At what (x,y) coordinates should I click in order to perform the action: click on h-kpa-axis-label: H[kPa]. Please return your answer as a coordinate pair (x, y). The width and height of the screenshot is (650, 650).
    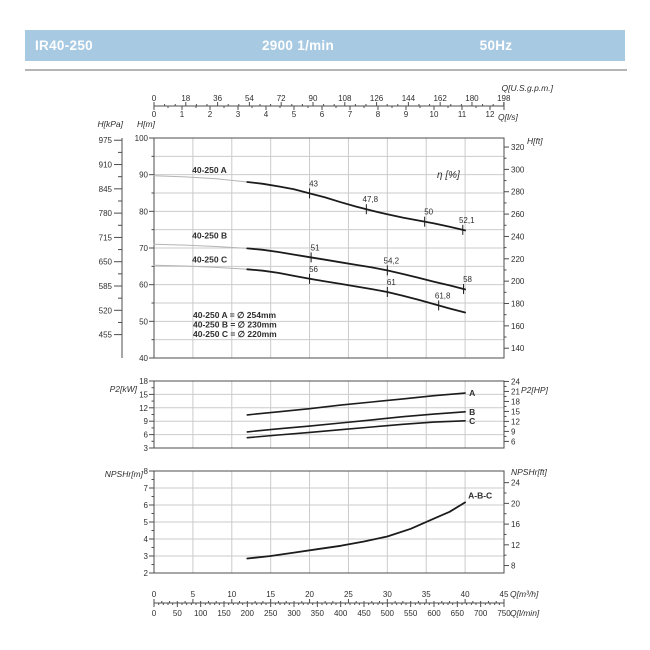
    Looking at the image, I should click on (110, 124).